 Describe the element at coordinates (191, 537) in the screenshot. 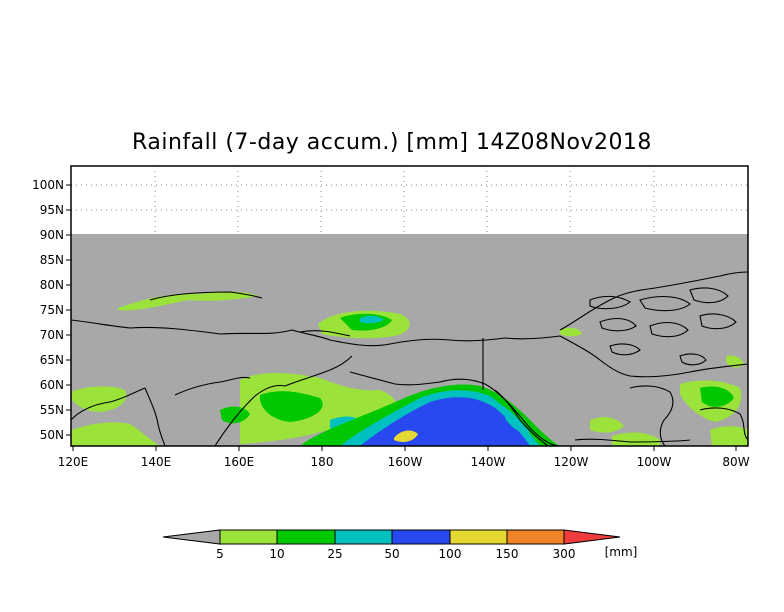

I see `colorbar-left-triangle` at that location.